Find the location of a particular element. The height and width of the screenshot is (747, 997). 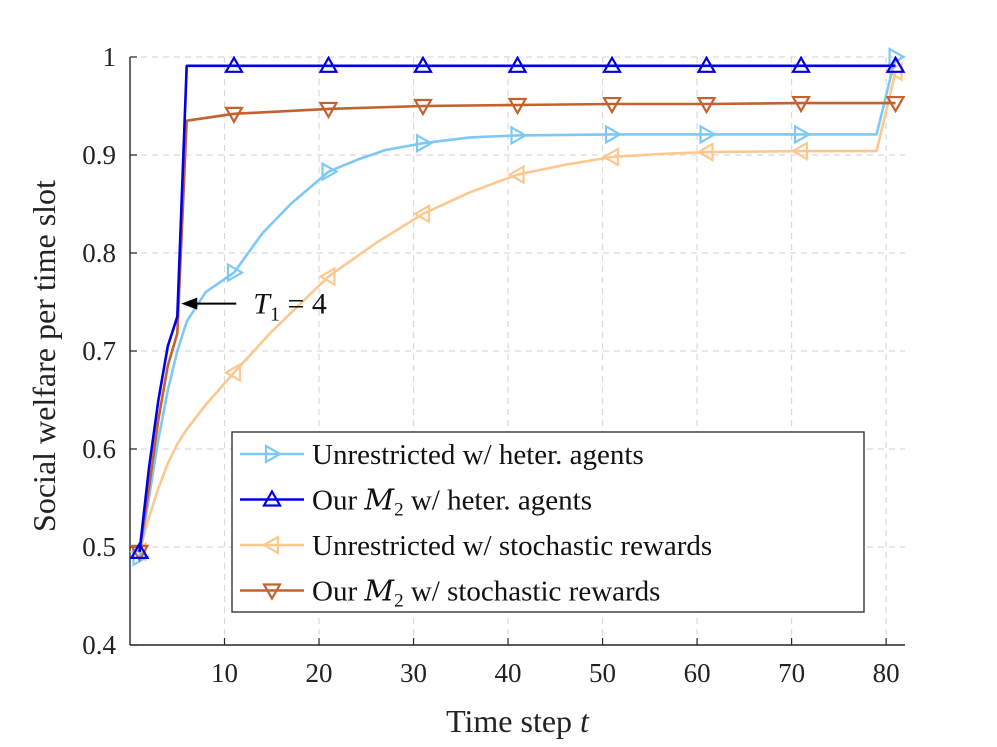

y-axis-title: Social welfare per time slot is located at coordinates (44, 356).